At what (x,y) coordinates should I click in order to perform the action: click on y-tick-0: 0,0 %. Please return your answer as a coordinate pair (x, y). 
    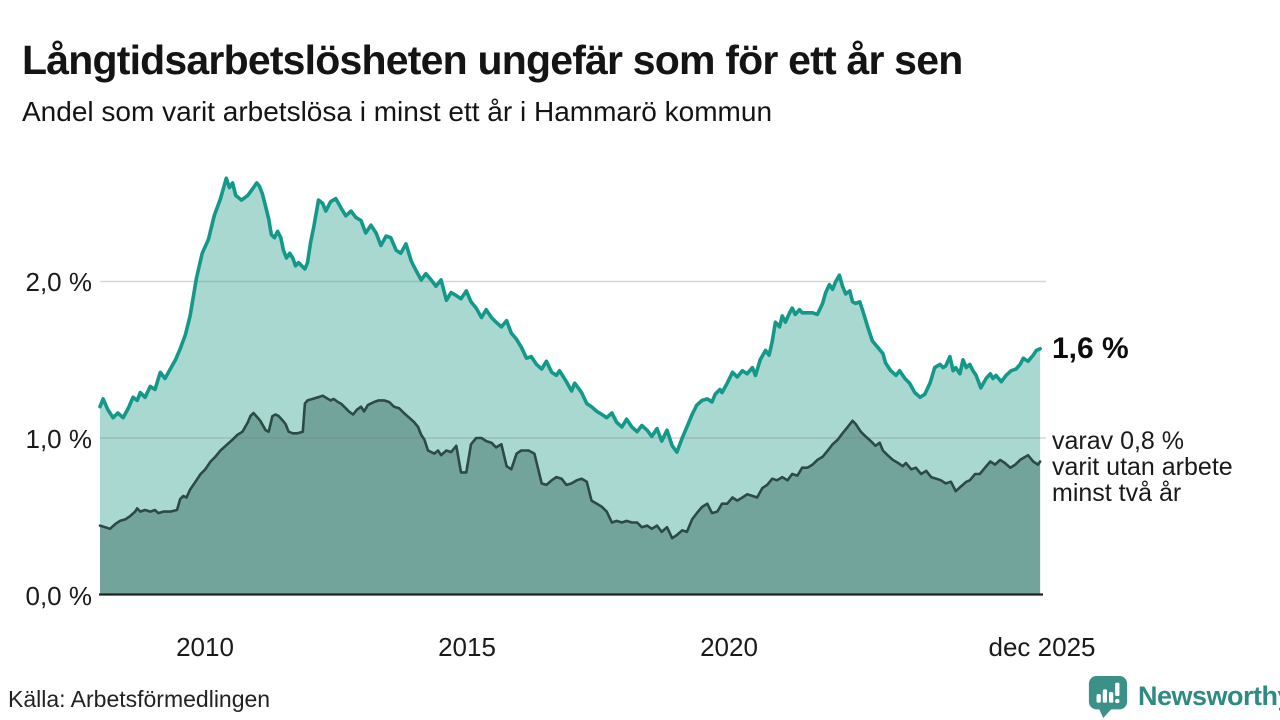
    Looking at the image, I should click on (59, 596).